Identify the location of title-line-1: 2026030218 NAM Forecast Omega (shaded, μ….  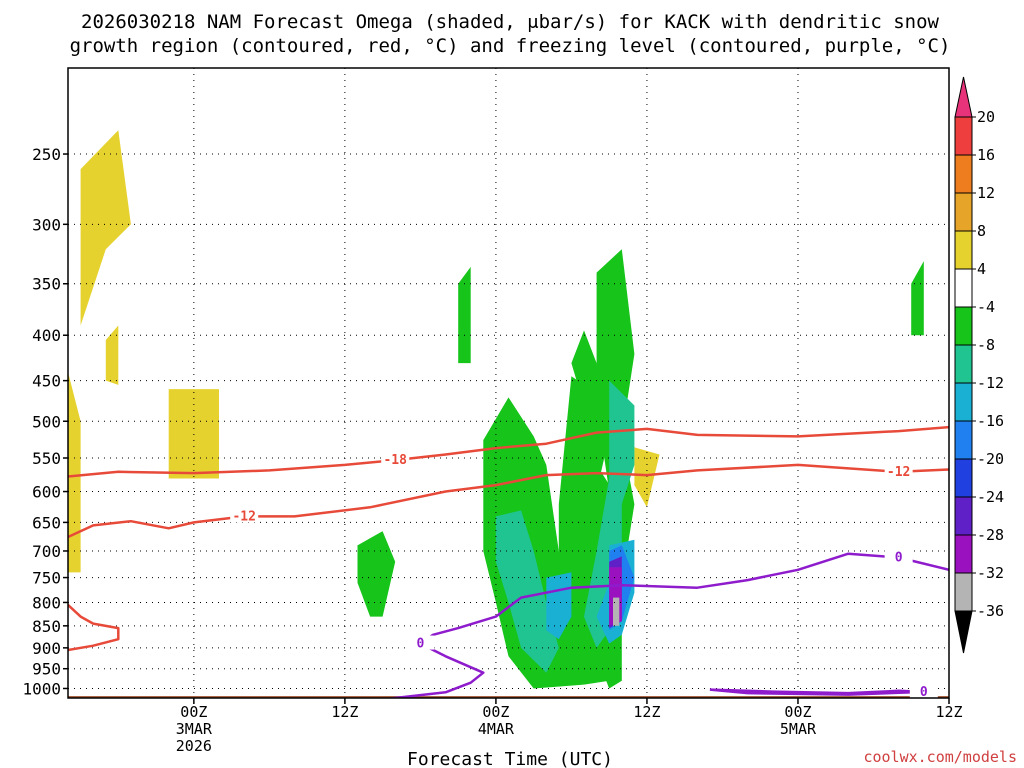
(510, 22).